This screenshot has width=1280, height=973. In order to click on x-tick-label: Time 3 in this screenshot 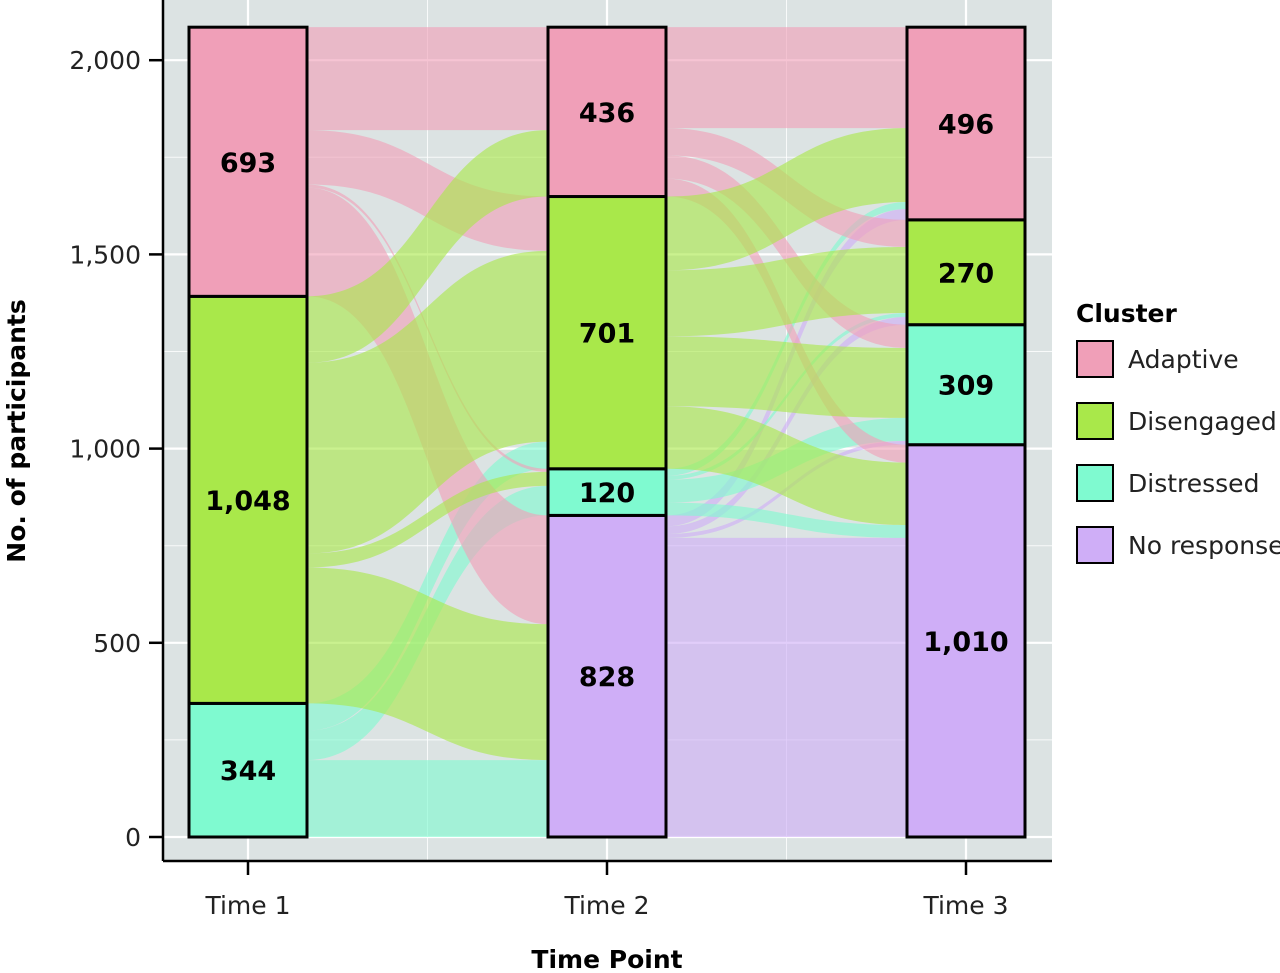, I will do `click(965, 905)`.